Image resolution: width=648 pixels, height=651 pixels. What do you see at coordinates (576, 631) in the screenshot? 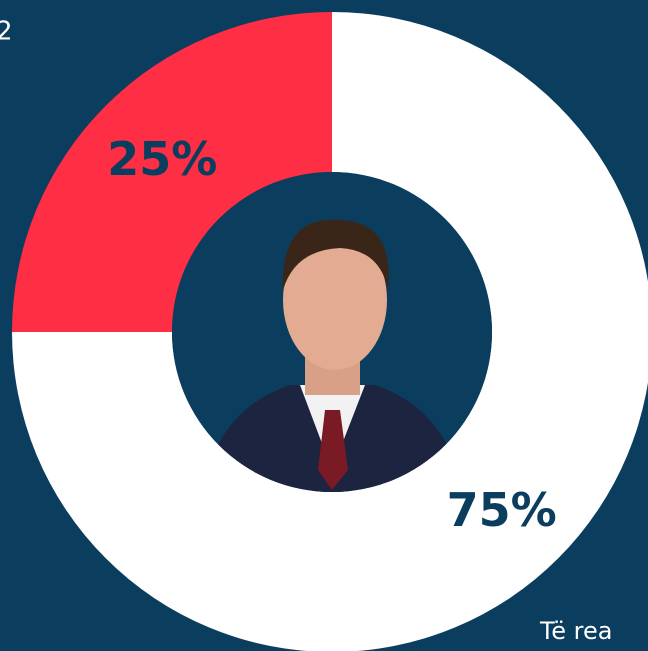
I see `annotation: Të rea` at bounding box center [576, 631].